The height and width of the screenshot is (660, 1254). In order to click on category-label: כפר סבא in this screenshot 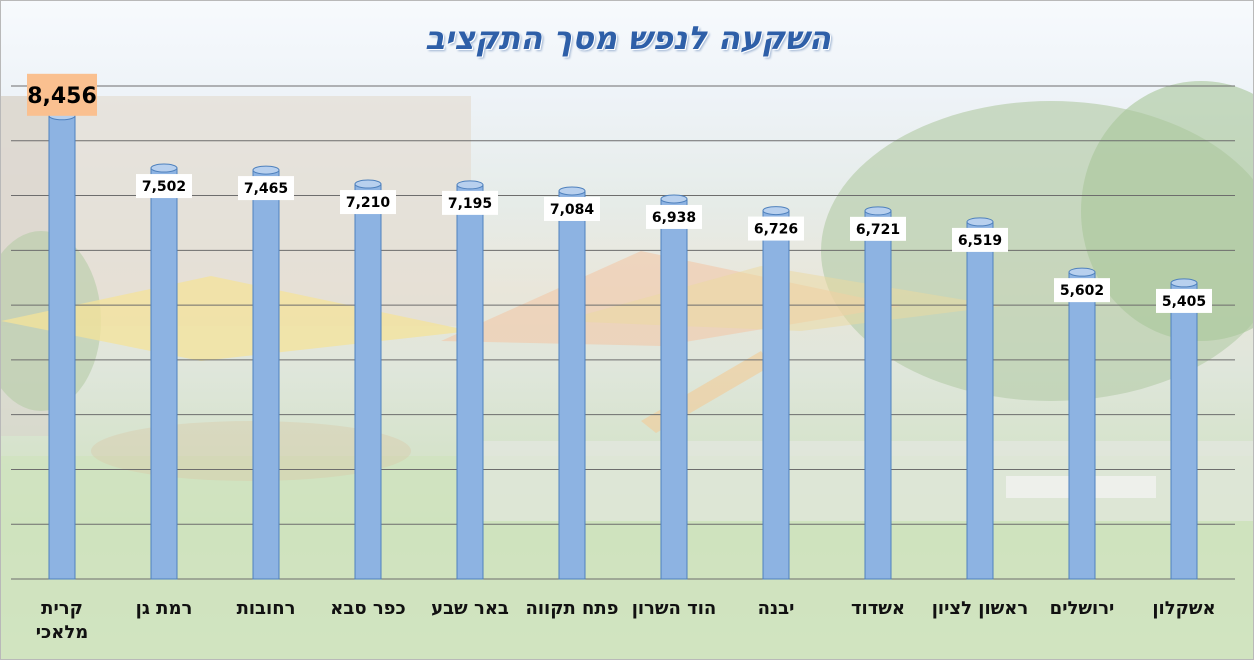, I will do `click(368, 608)`.